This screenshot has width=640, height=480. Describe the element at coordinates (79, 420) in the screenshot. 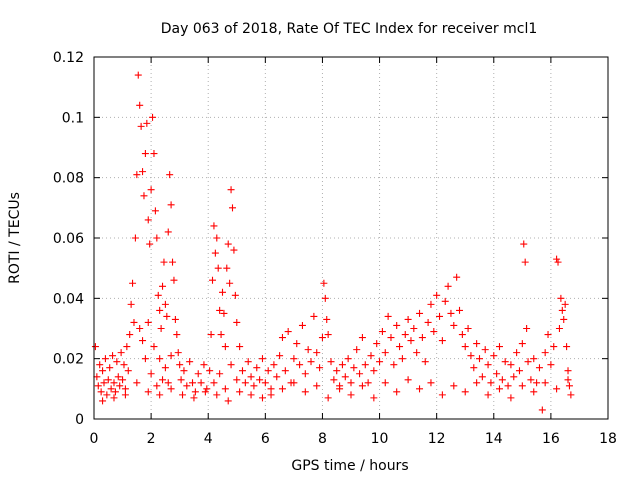

I see `y-tick-label: 0` at that location.